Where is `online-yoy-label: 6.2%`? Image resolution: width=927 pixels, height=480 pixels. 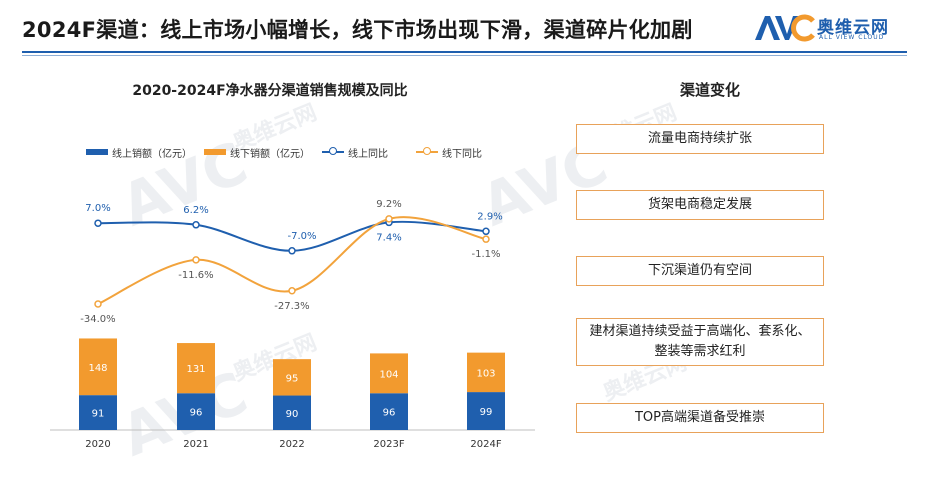
online-yoy-label: 6.2% is located at coordinates (195, 210).